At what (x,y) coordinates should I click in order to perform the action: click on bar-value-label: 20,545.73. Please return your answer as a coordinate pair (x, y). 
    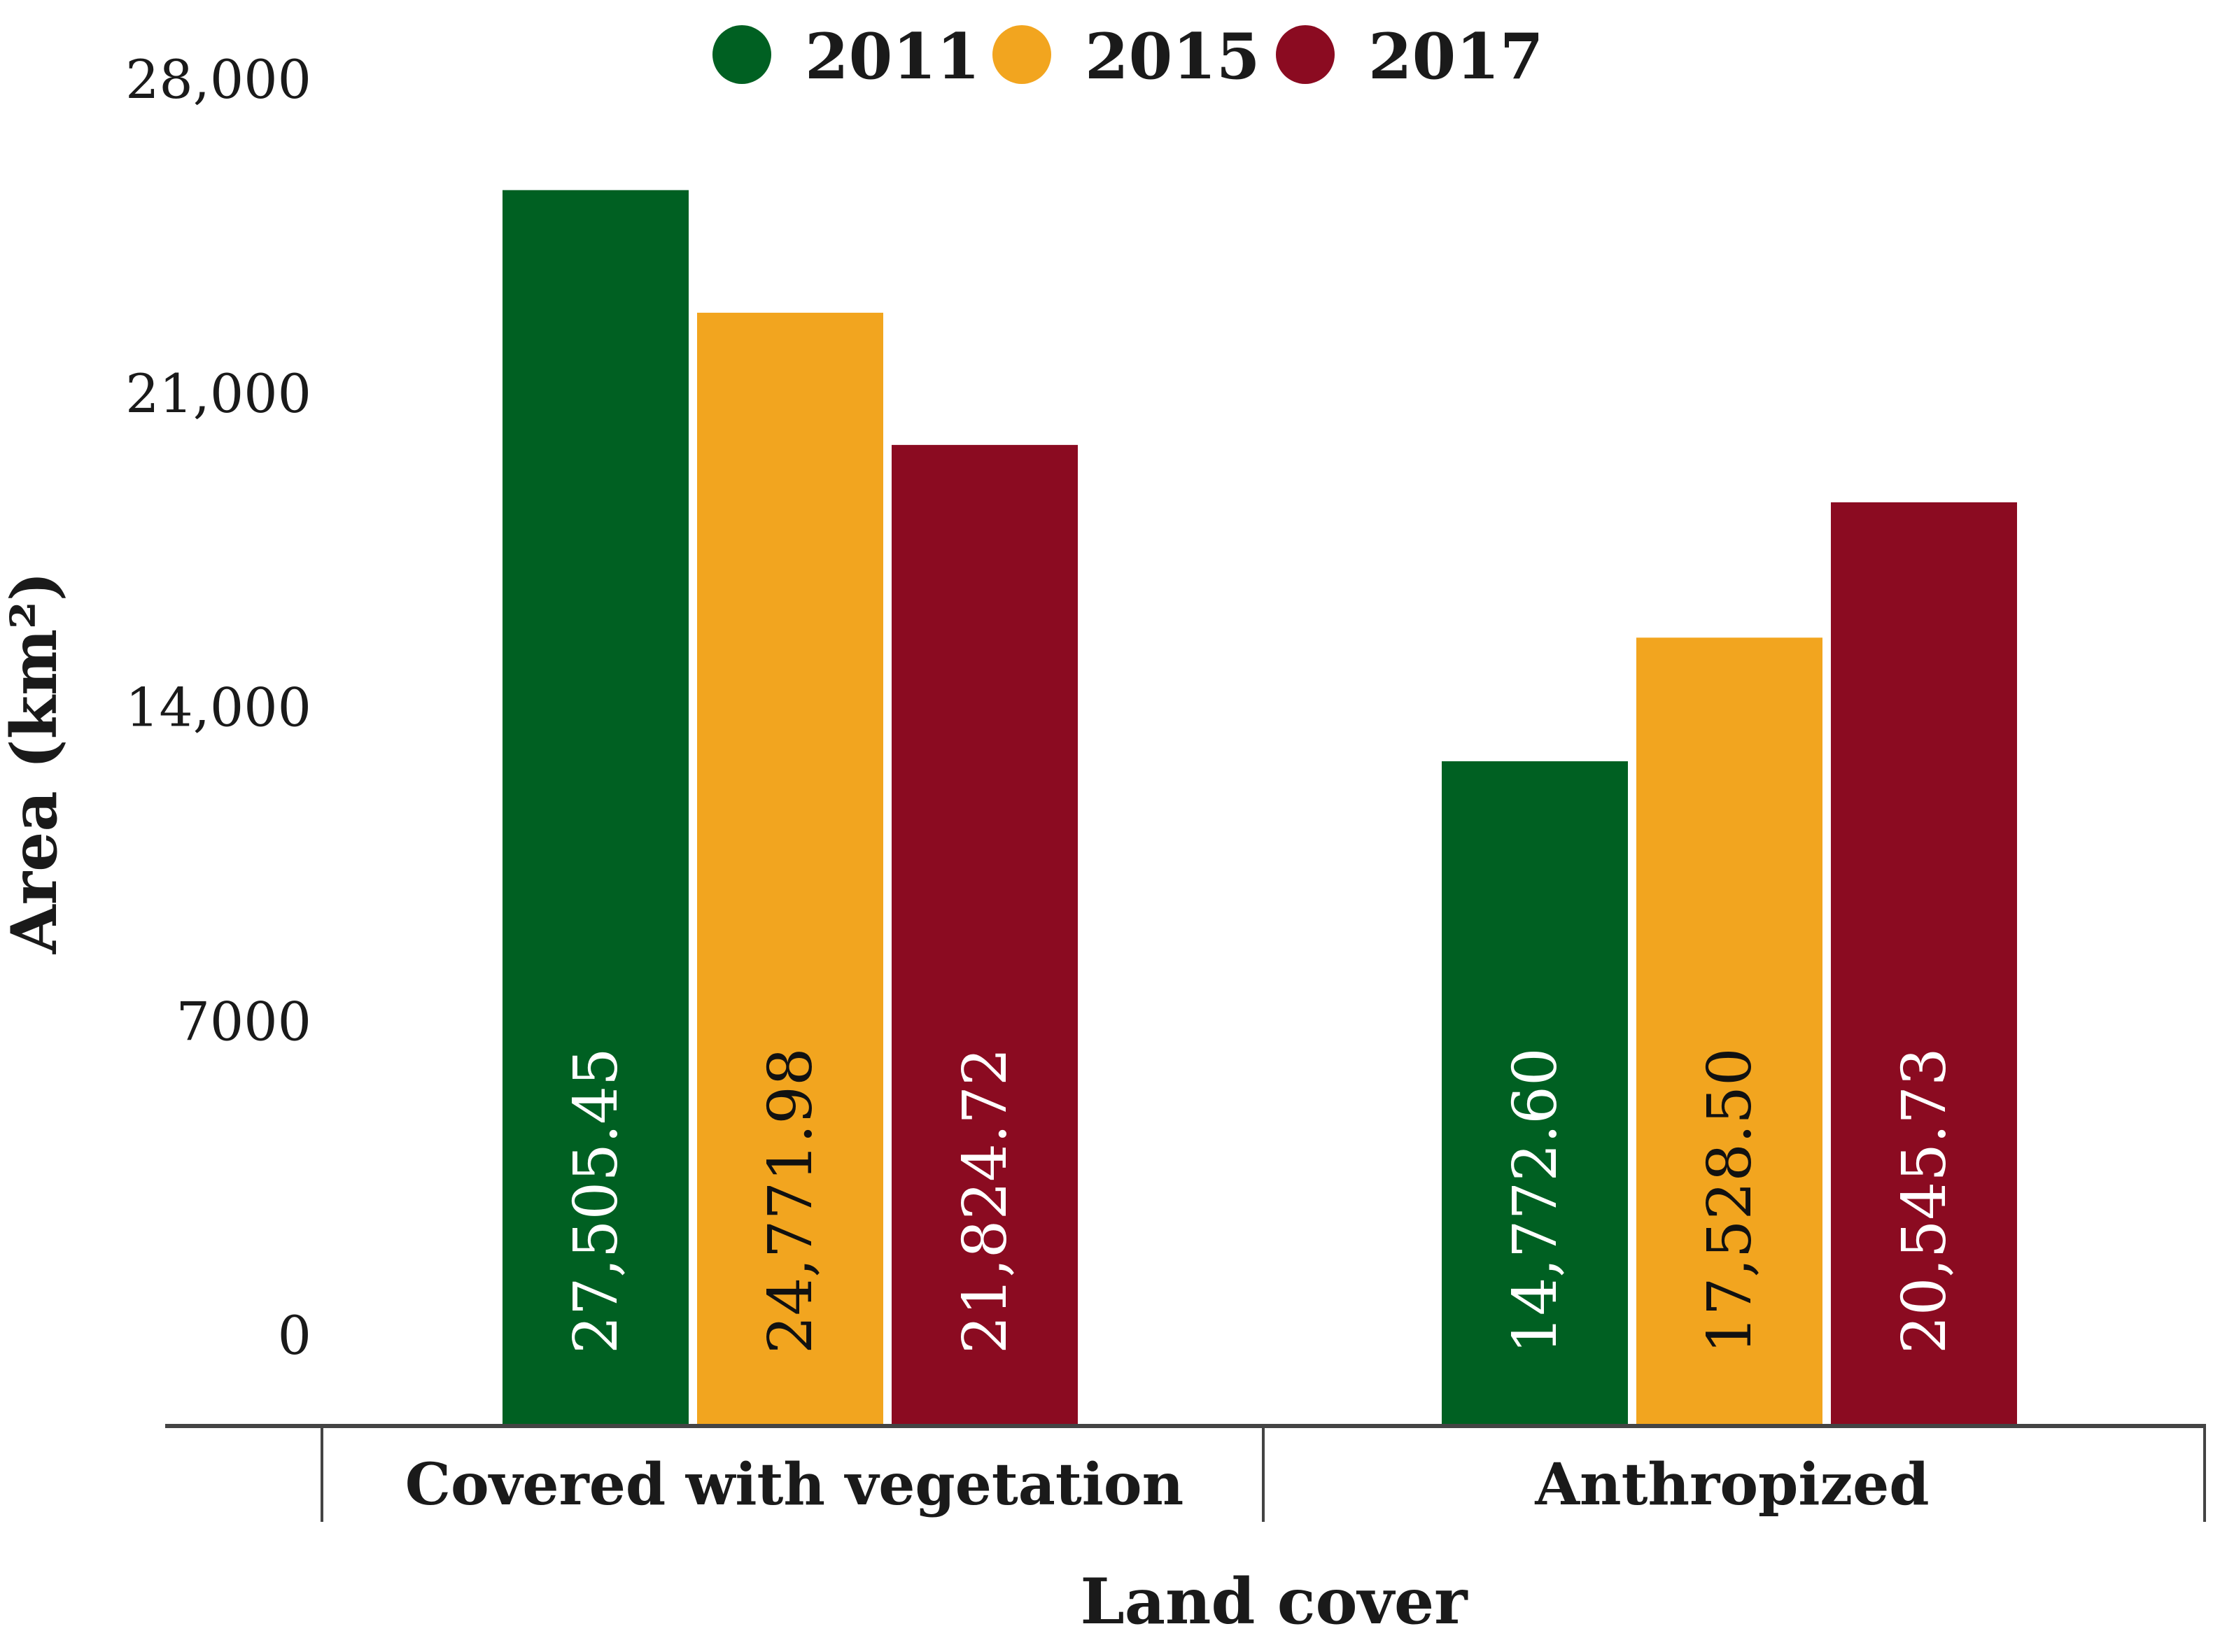
    Looking at the image, I should click on (1925, 1200).